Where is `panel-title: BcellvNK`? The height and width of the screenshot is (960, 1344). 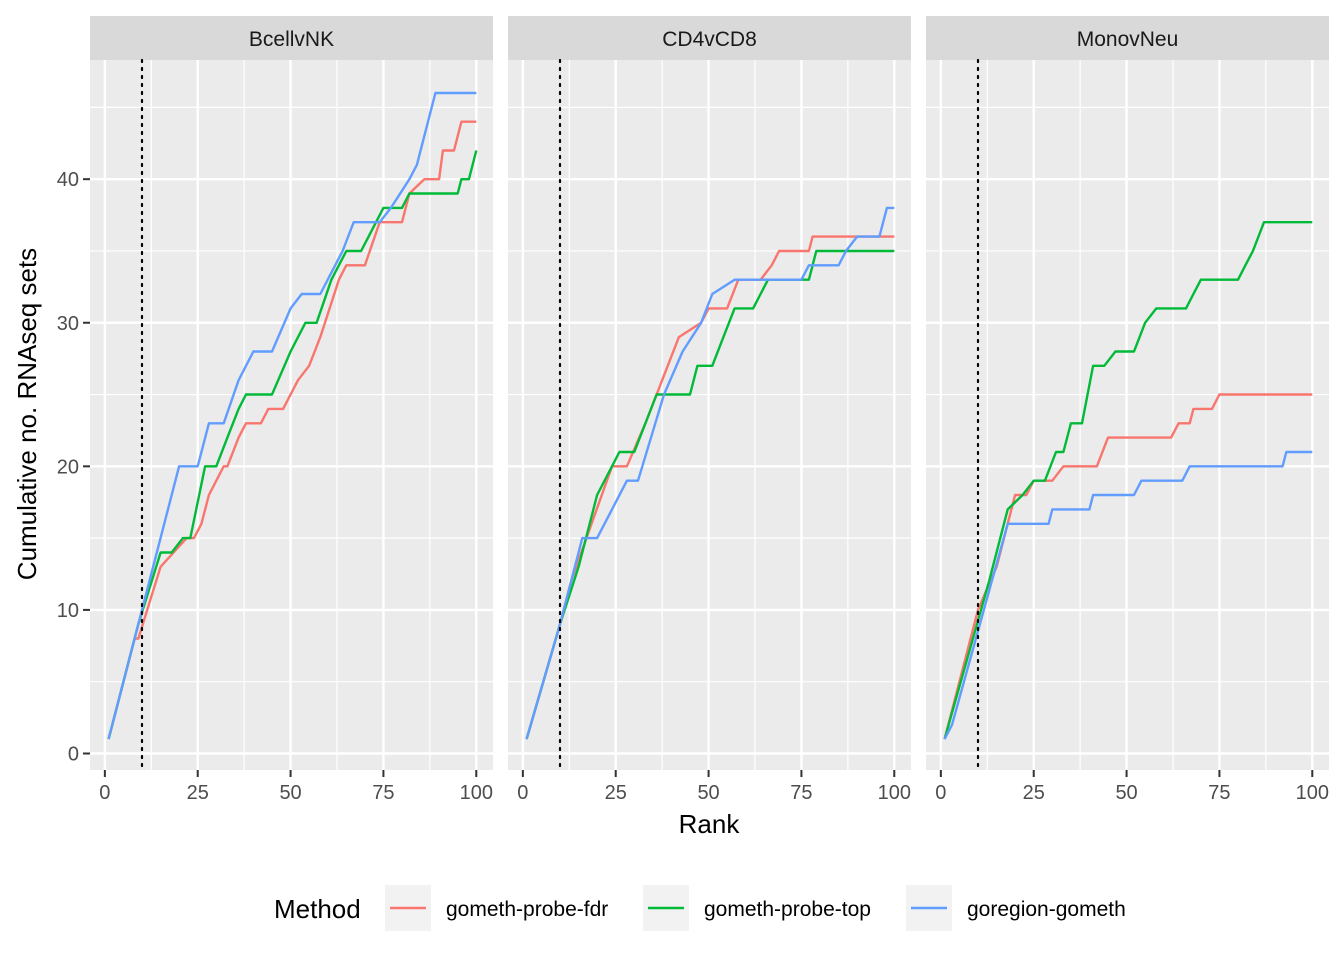
panel-title: BcellvNK is located at coordinates (291, 39).